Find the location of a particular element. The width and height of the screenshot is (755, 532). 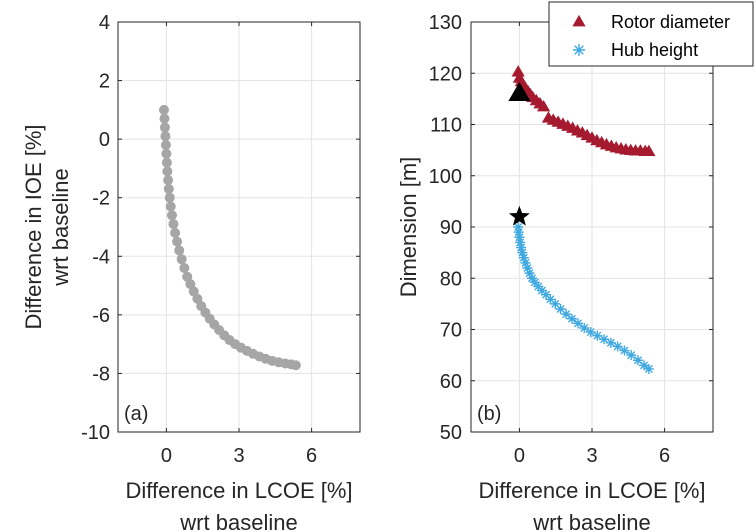

y-tick-label: 2 is located at coordinates (104, 82).